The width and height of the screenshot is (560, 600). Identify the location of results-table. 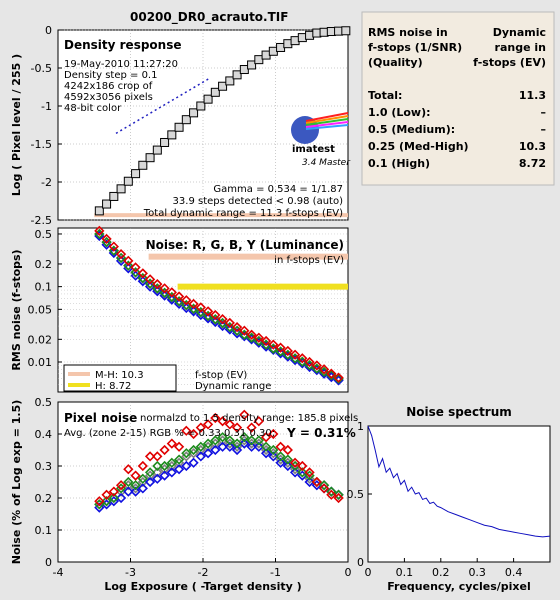
(458, 98).